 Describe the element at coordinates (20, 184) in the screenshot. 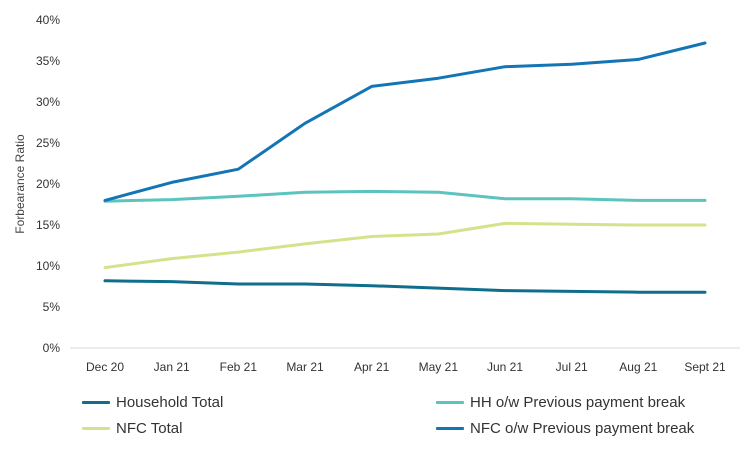

I see `y-axis-label: Forbearance Ratio` at that location.